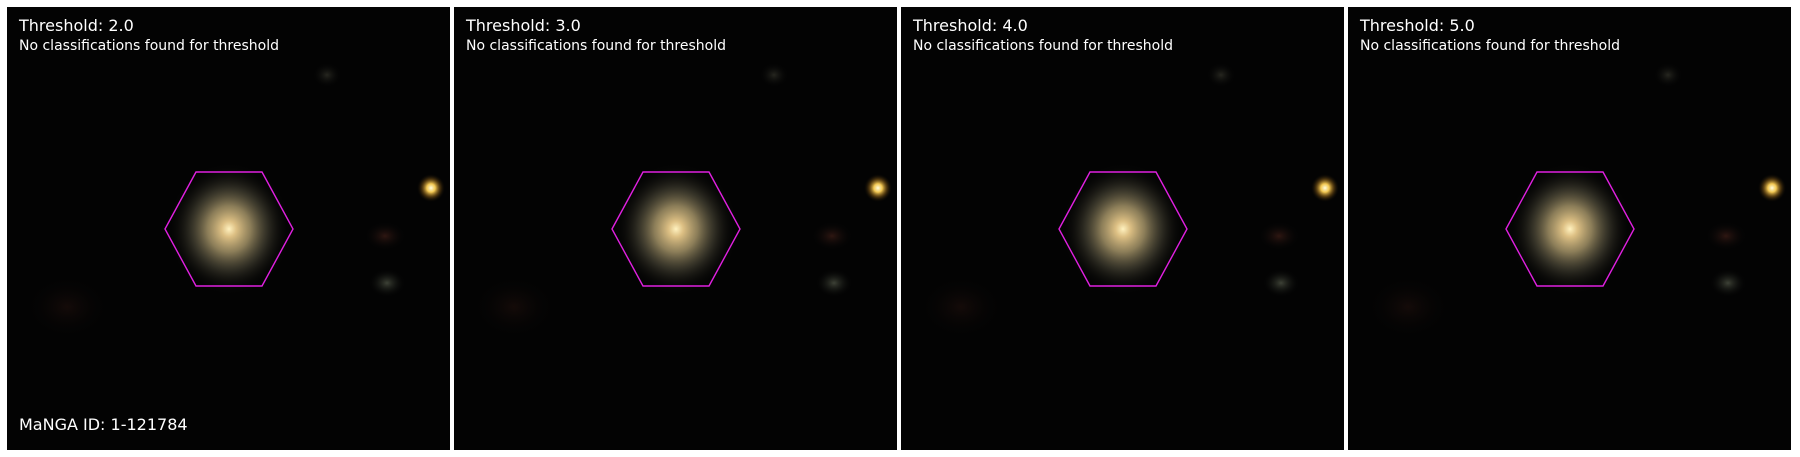  I want to click on manga-id-label: MaNGA ID: 1-121784, so click(103, 424).